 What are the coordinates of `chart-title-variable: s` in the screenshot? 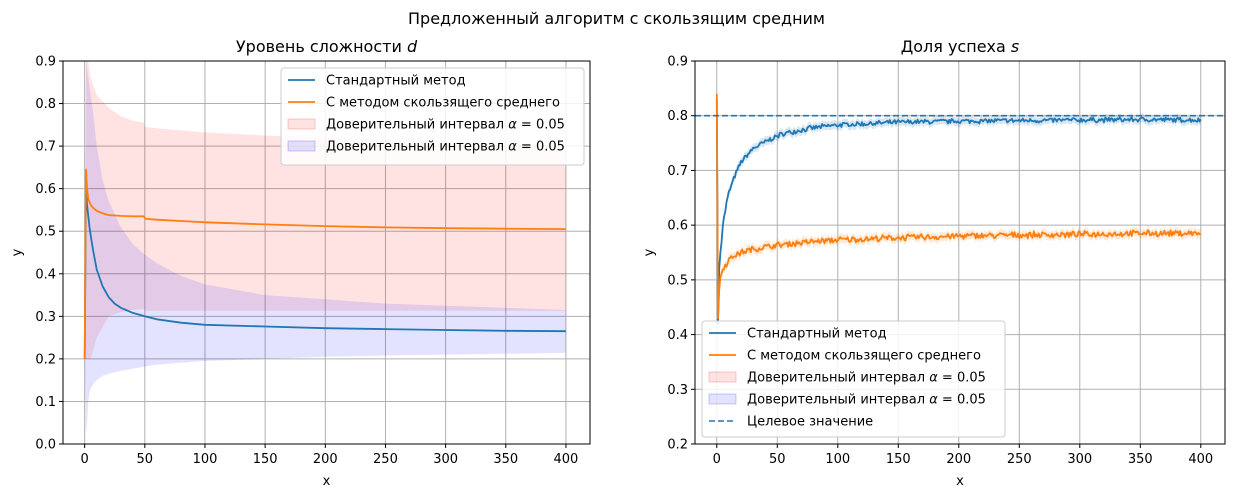 It's located at (1015, 46).